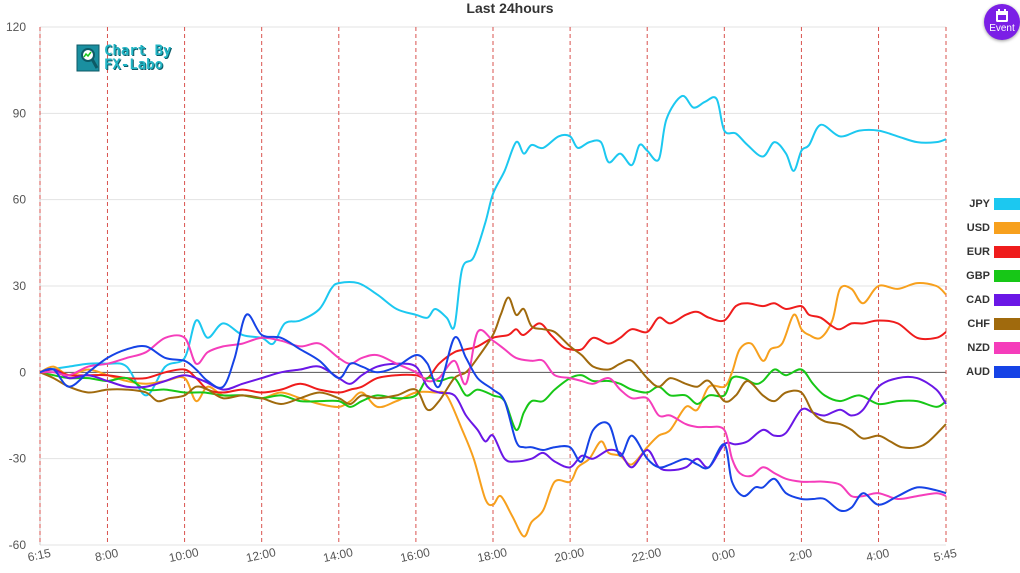 This screenshot has width=1020, height=573. Describe the element at coordinates (261, 555) in the screenshot. I see `x-tick-label: 12:00` at that location.